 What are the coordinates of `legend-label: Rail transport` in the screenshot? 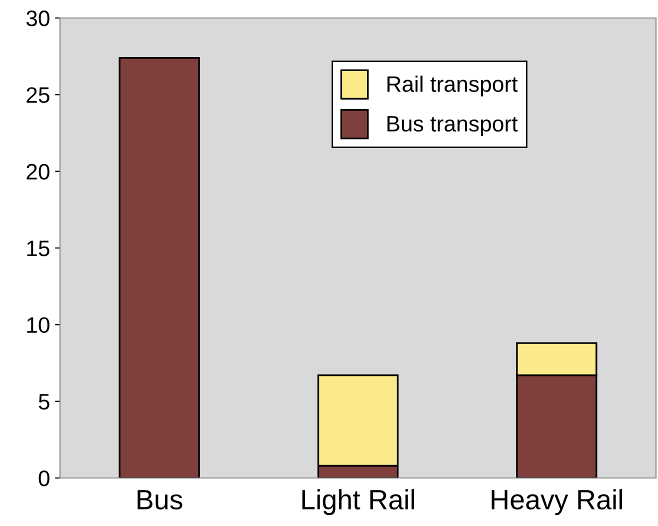 It's located at (452, 86).